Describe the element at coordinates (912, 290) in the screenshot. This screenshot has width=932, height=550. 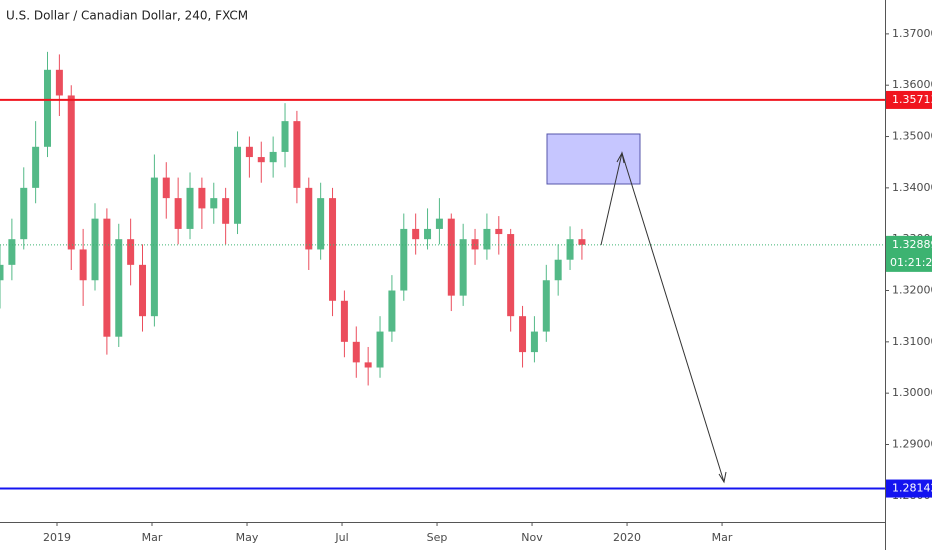
I see `y-tick-label: 1.32000` at that location.